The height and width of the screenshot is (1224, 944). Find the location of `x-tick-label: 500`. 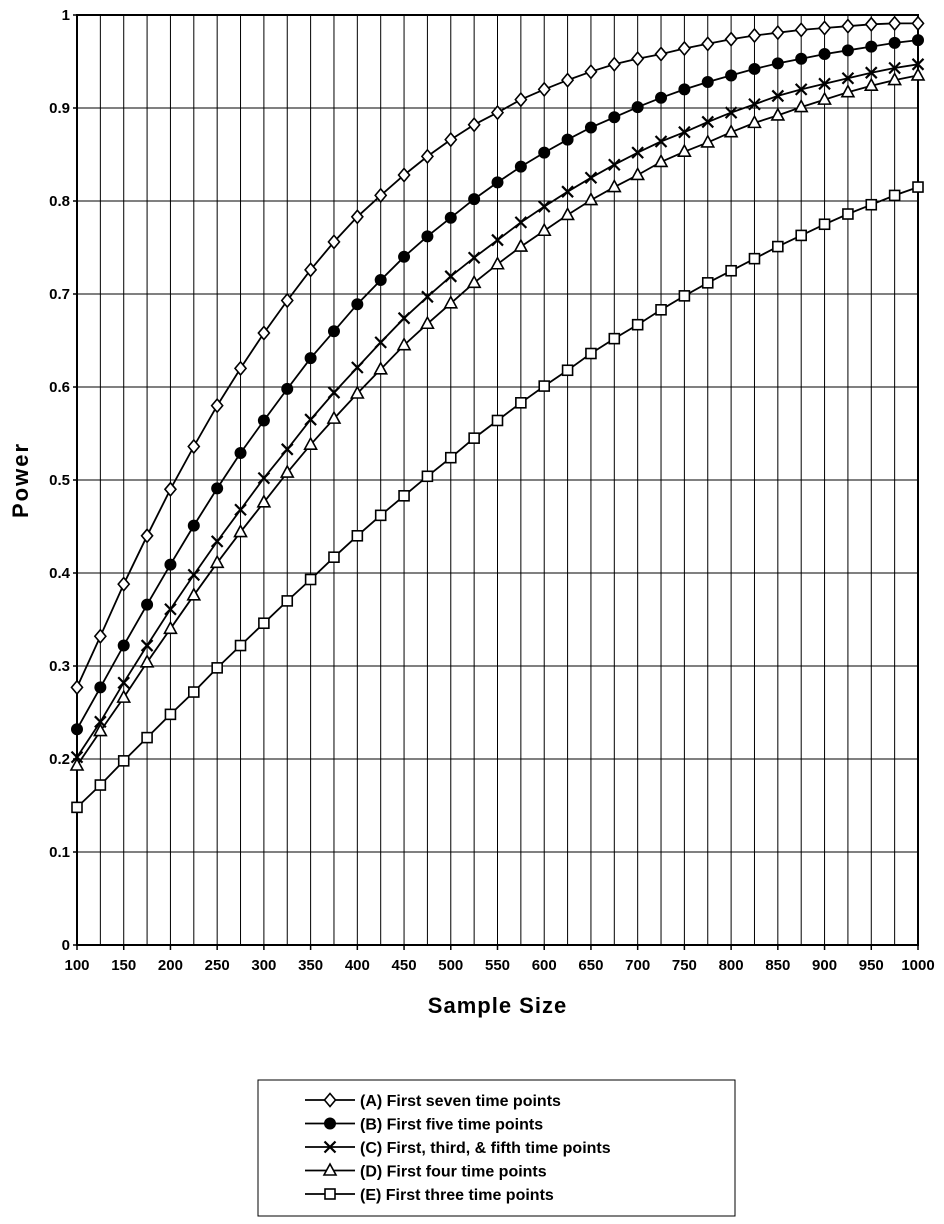

x-tick-label: 500 is located at coordinates (450, 965).